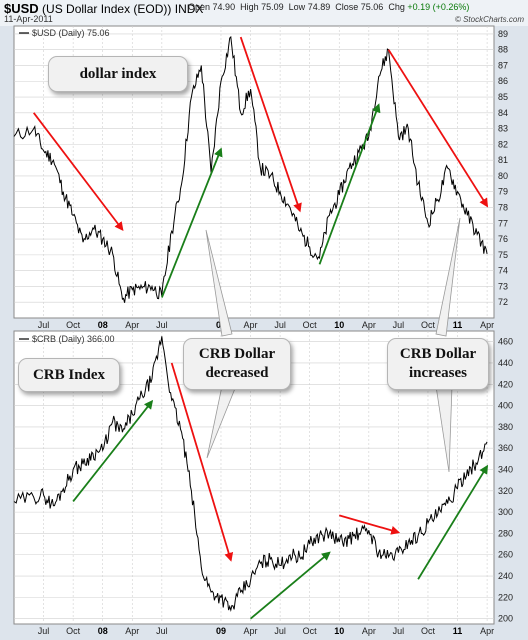 The width and height of the screenshot is (528, 640). Describe the element at coordinates (221, 631) in the screenshot. I see `x-tick-label: 09` at that location.